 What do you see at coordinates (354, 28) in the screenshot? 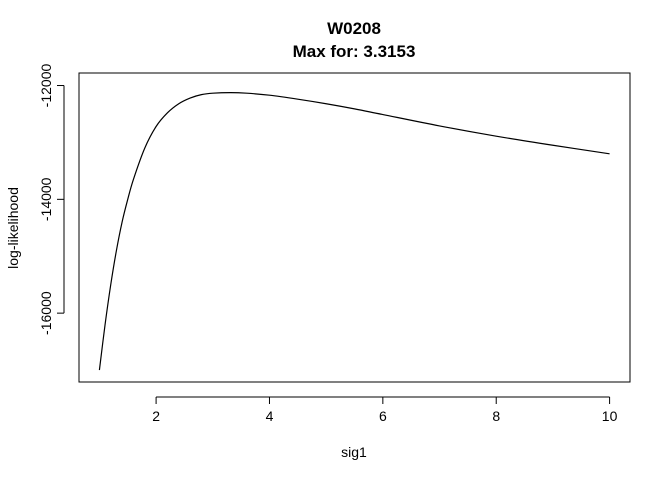
I see `chart-title: W0208` at bounding box center [354, 28].